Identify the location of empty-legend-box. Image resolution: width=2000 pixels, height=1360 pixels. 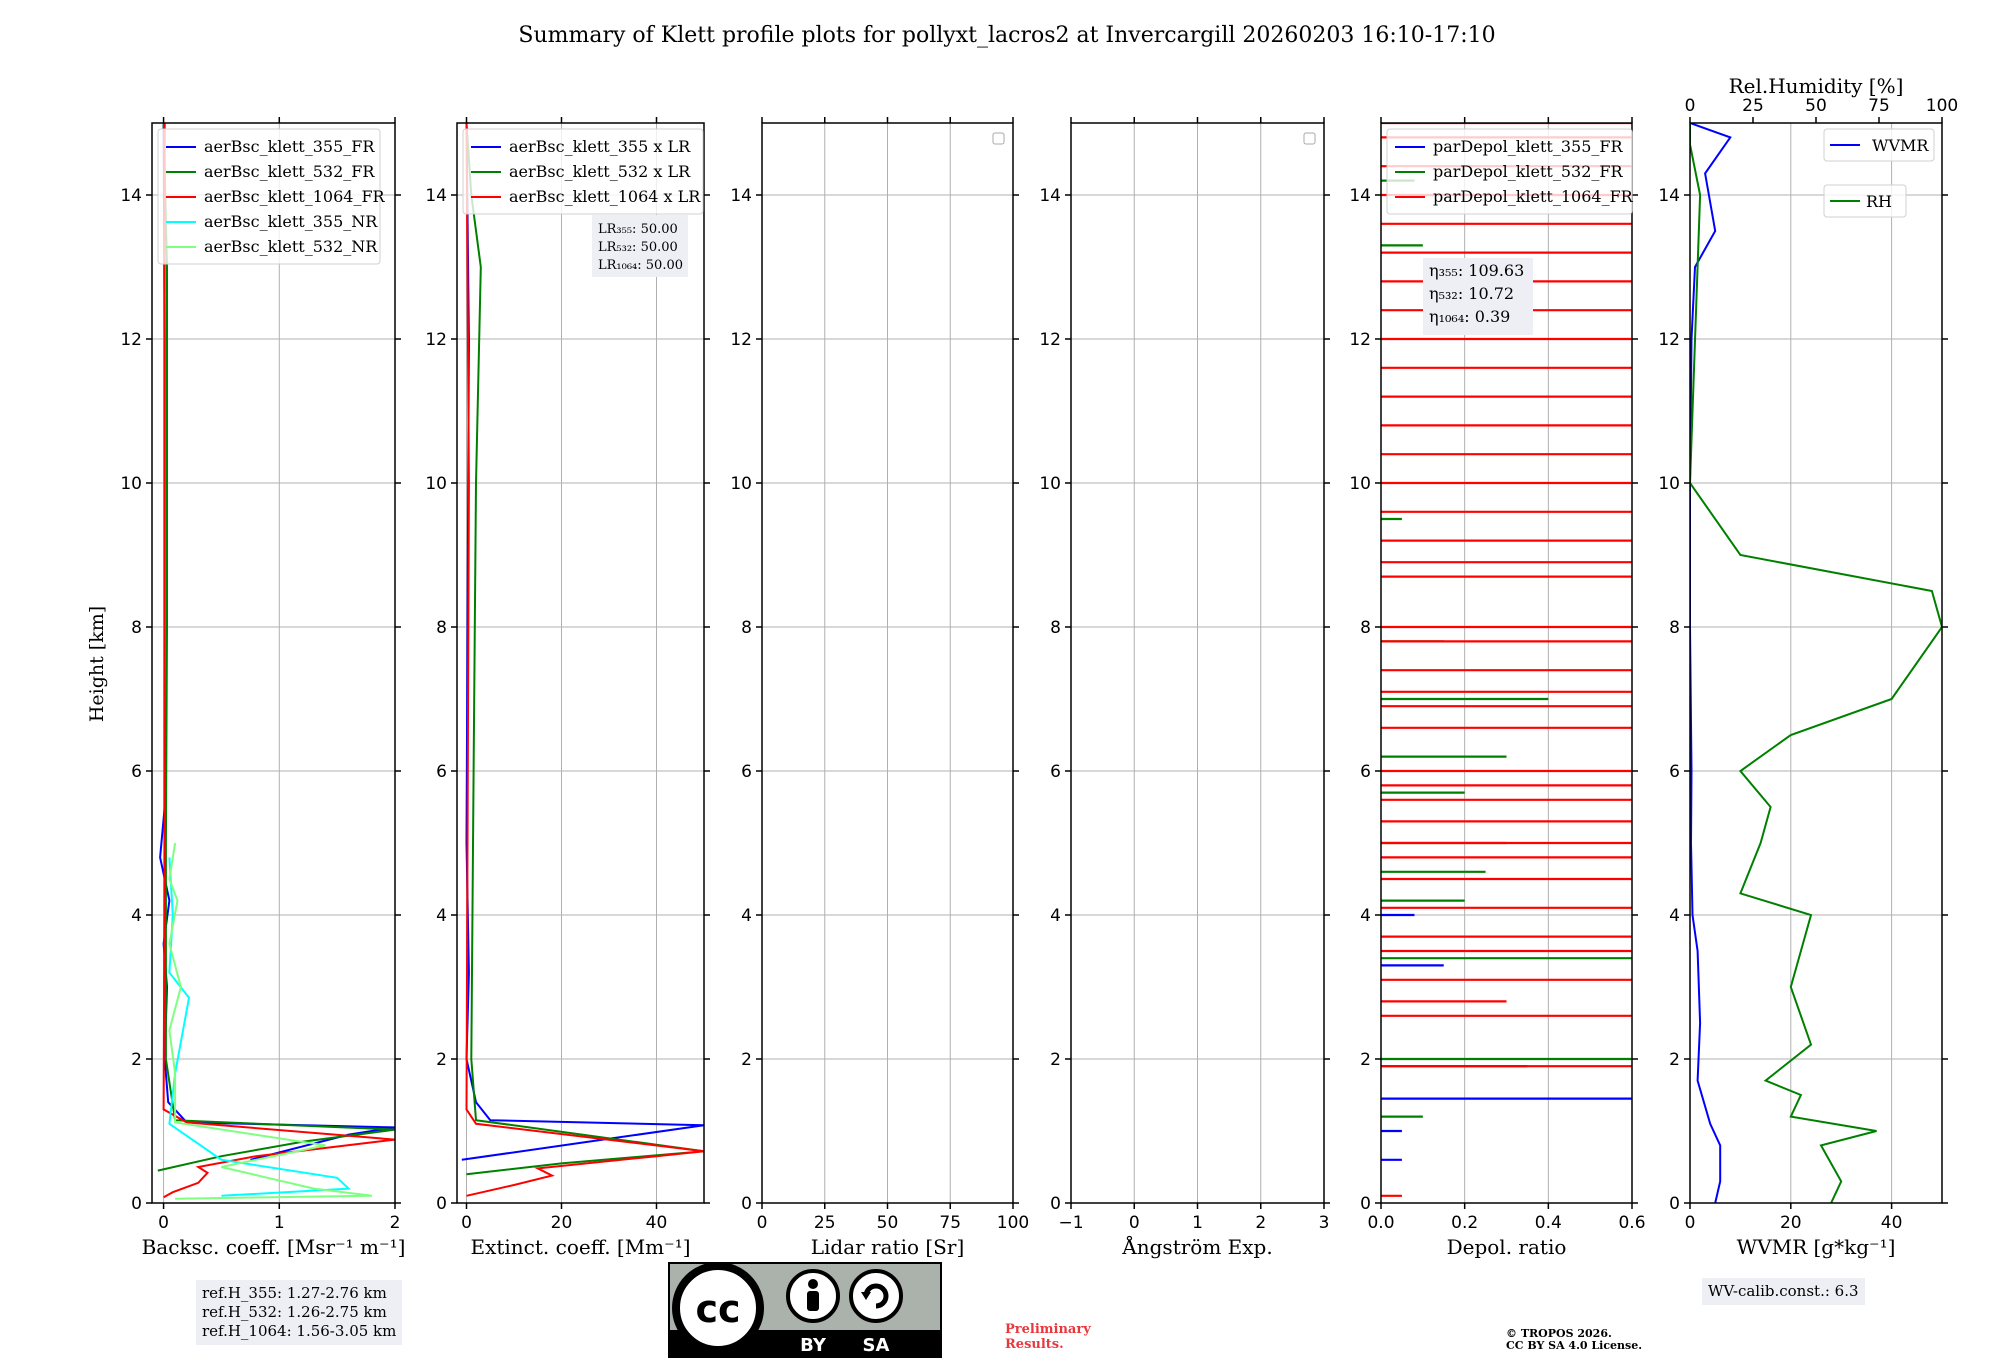
(998, 138).